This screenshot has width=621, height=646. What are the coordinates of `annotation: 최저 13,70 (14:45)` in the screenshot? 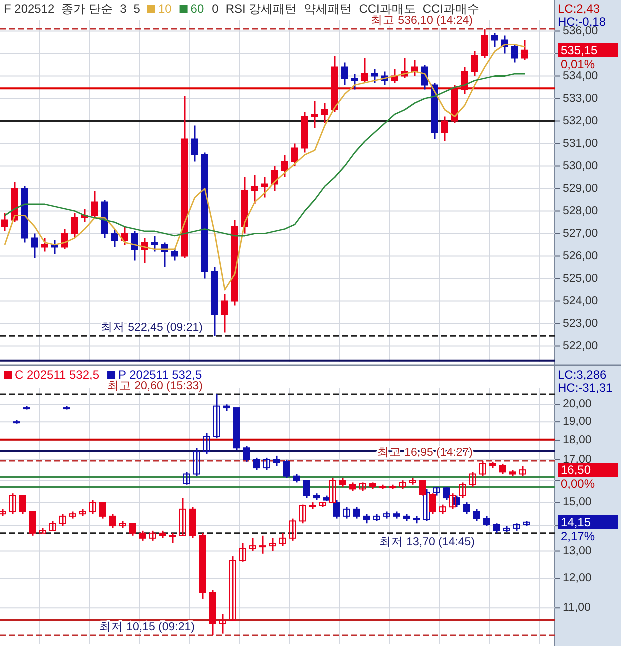 It's located at (427, 542).